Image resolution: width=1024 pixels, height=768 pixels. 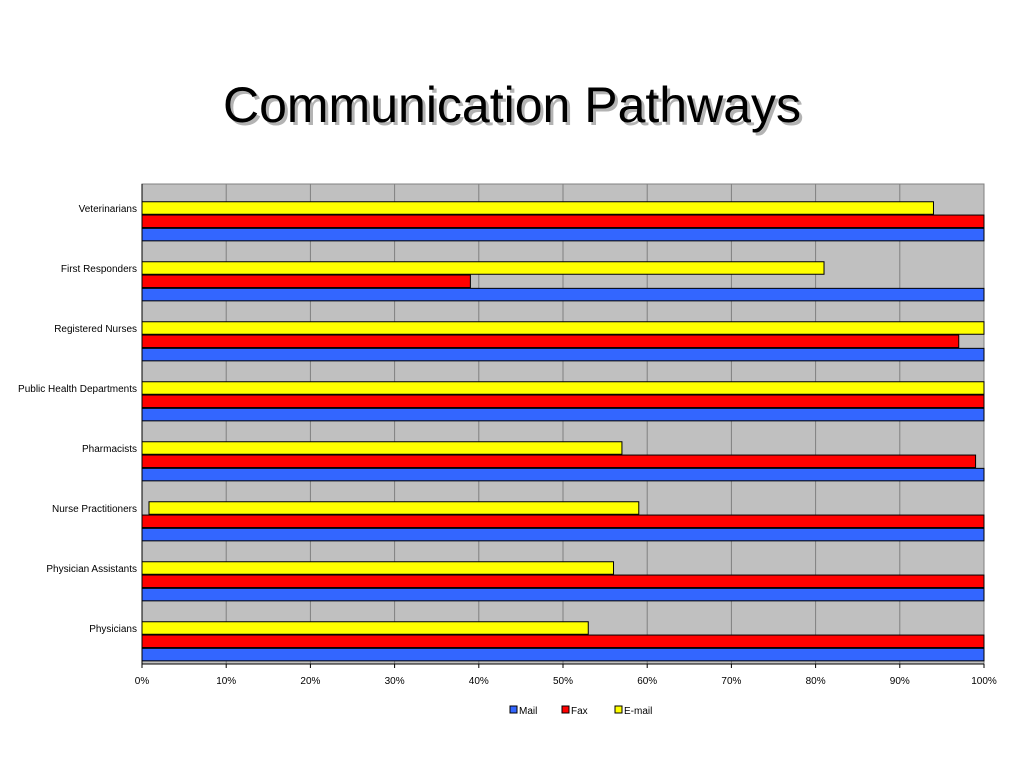 What do you see at coordinates (142, 681) in the screenshot?
I see `x-tick-label: 0%` at bounding box center [142, 681].